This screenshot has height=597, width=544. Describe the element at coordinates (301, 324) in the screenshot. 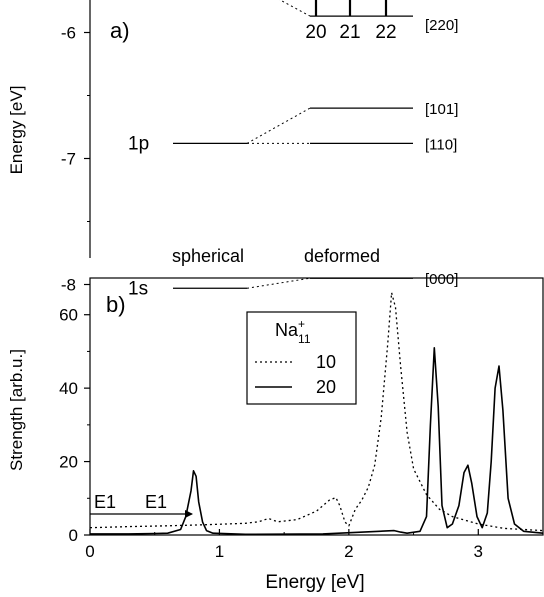

I see `legend-title-sup: +` at that location.